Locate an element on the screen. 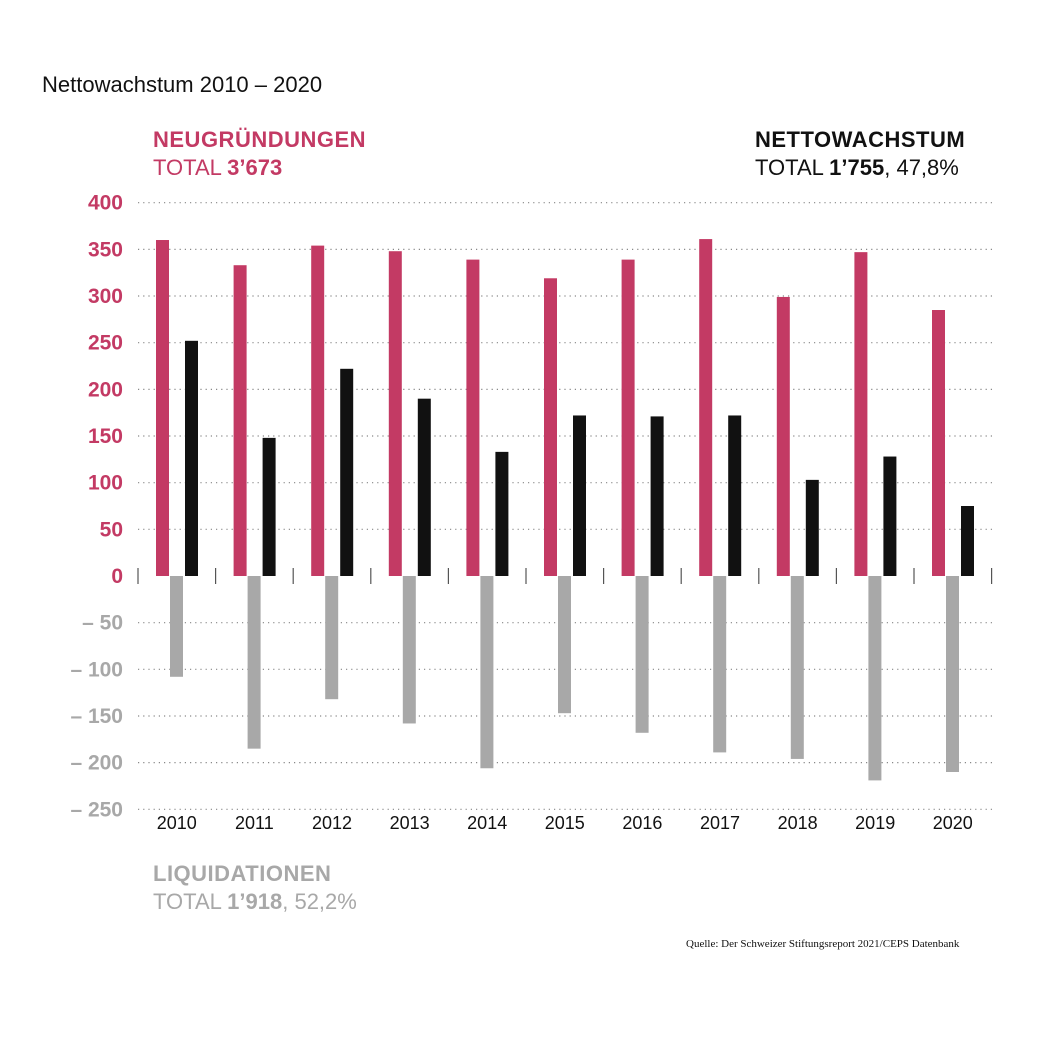 The width and height of the screenshot is (1063, 1063). x-tick-label: 2016 is located at coordinates (642, 823).